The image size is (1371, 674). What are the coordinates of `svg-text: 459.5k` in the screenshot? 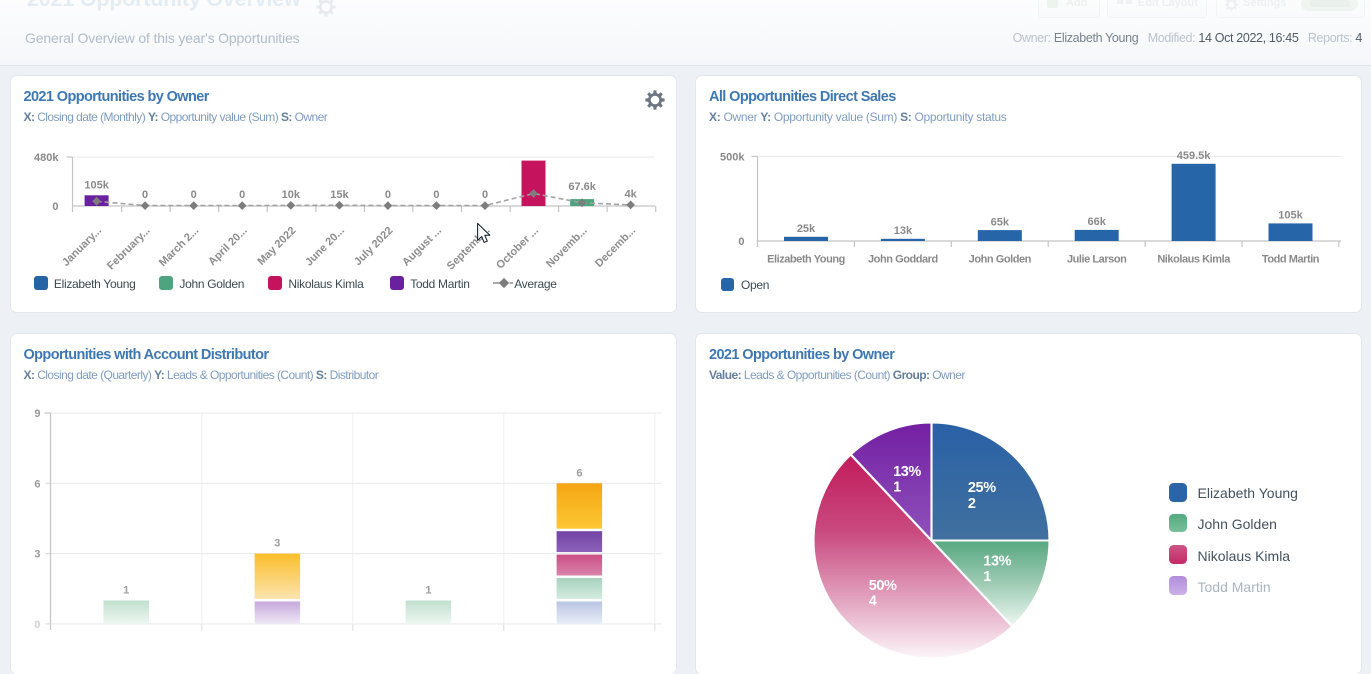 It's located at (1193, 156).